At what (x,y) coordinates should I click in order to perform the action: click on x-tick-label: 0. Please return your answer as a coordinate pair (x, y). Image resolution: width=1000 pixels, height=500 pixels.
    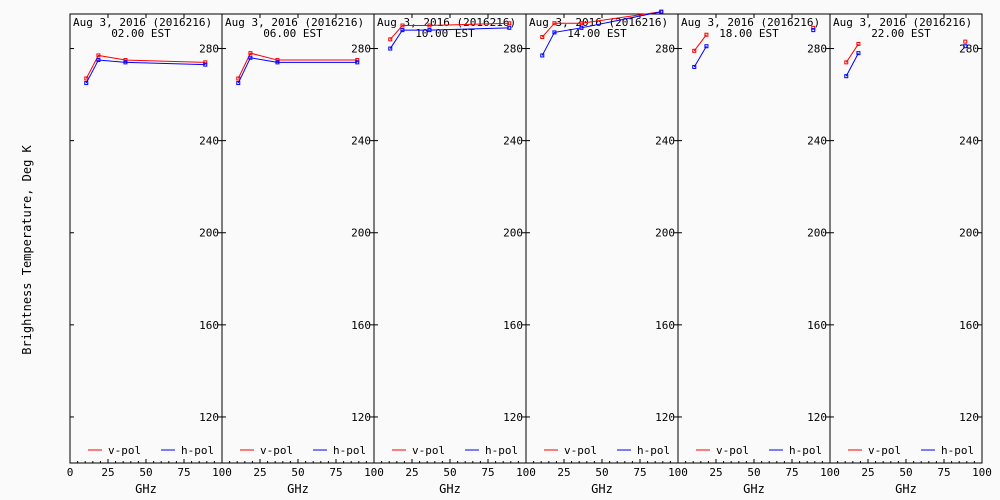
    Looking at the image, I should click on (70, 472).